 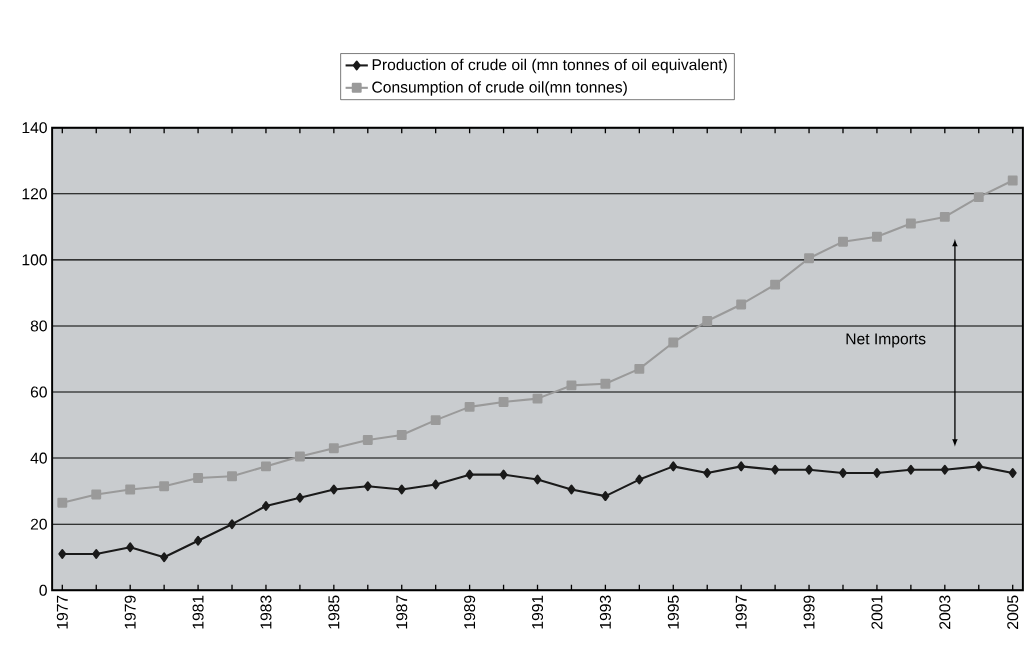 What do you see at coordinates (741, 612) in the screenshot?
I see `x-tick-label: 1997` at bounding box center [741, 612].